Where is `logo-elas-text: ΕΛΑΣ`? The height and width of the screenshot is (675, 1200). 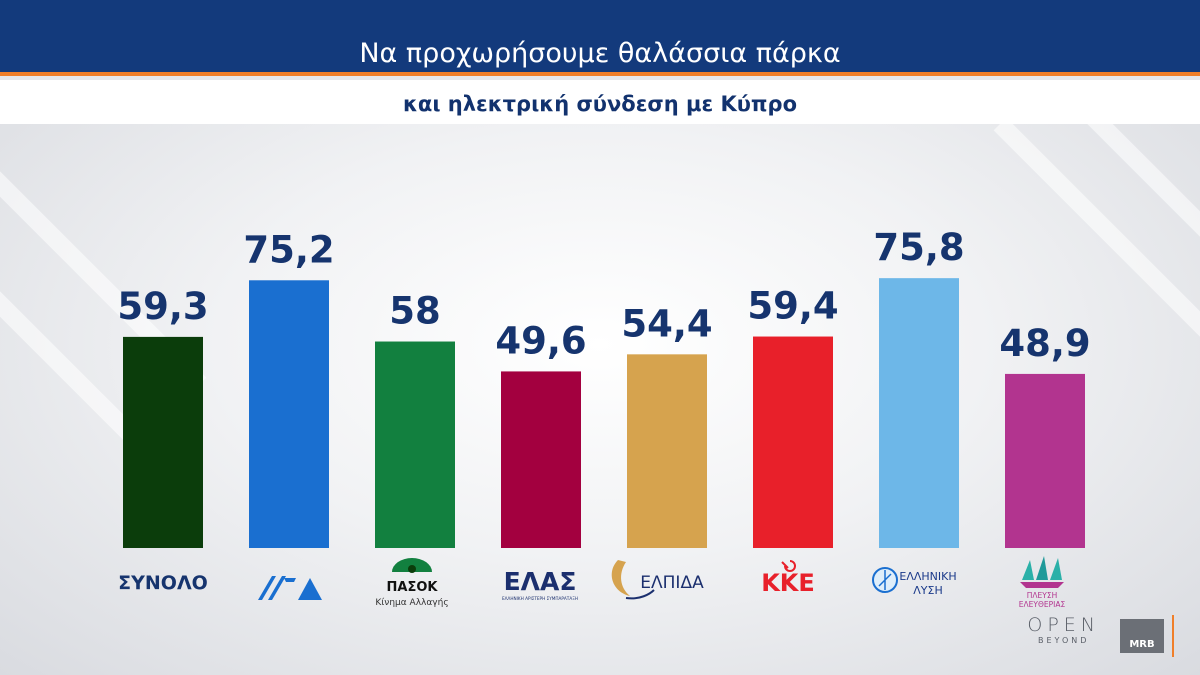 logo-elas-text: ΕΛΑΣ is located at coordinates (540, 581).